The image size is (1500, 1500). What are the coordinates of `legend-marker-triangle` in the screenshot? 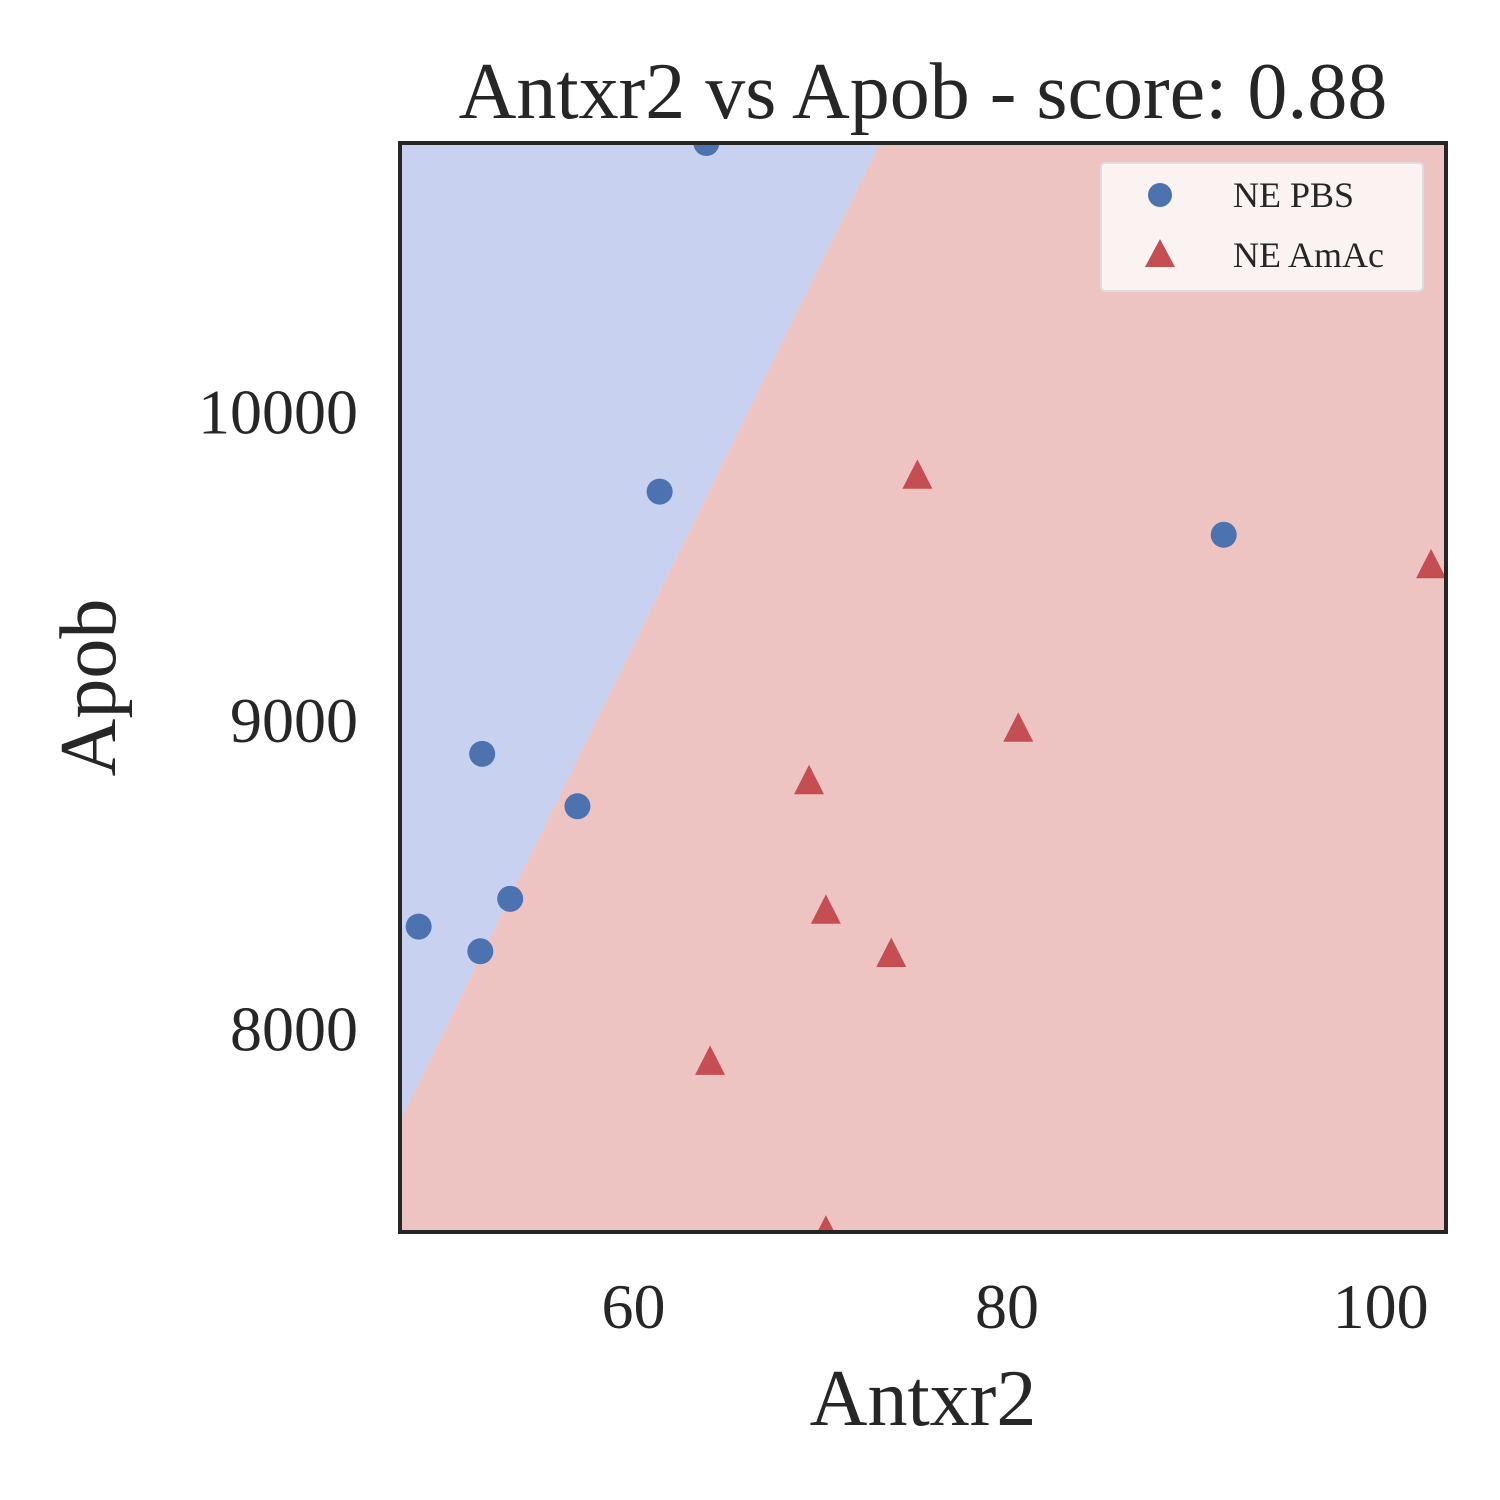 It's located at (1160, 253).